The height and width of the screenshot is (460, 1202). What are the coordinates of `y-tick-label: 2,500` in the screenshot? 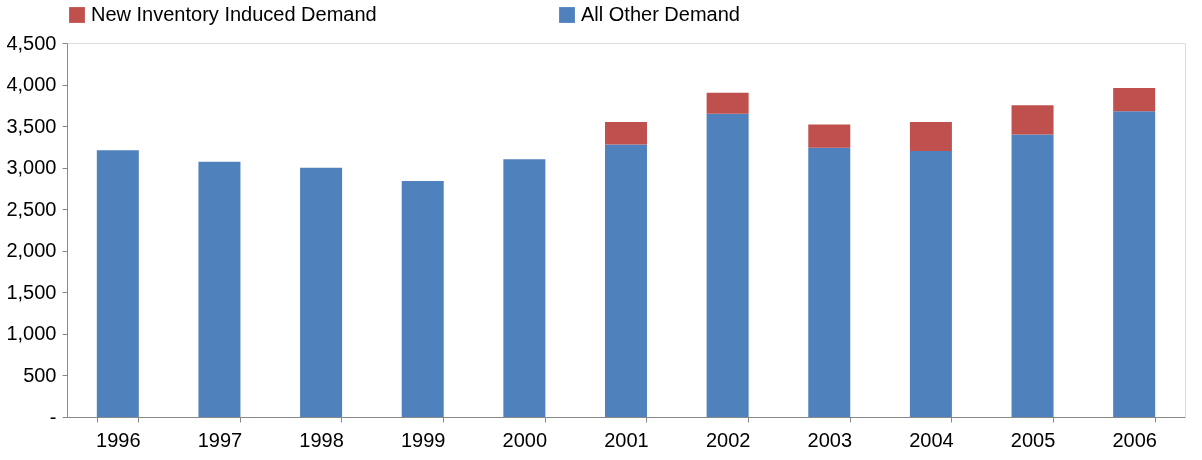 It's located at (31, 208).